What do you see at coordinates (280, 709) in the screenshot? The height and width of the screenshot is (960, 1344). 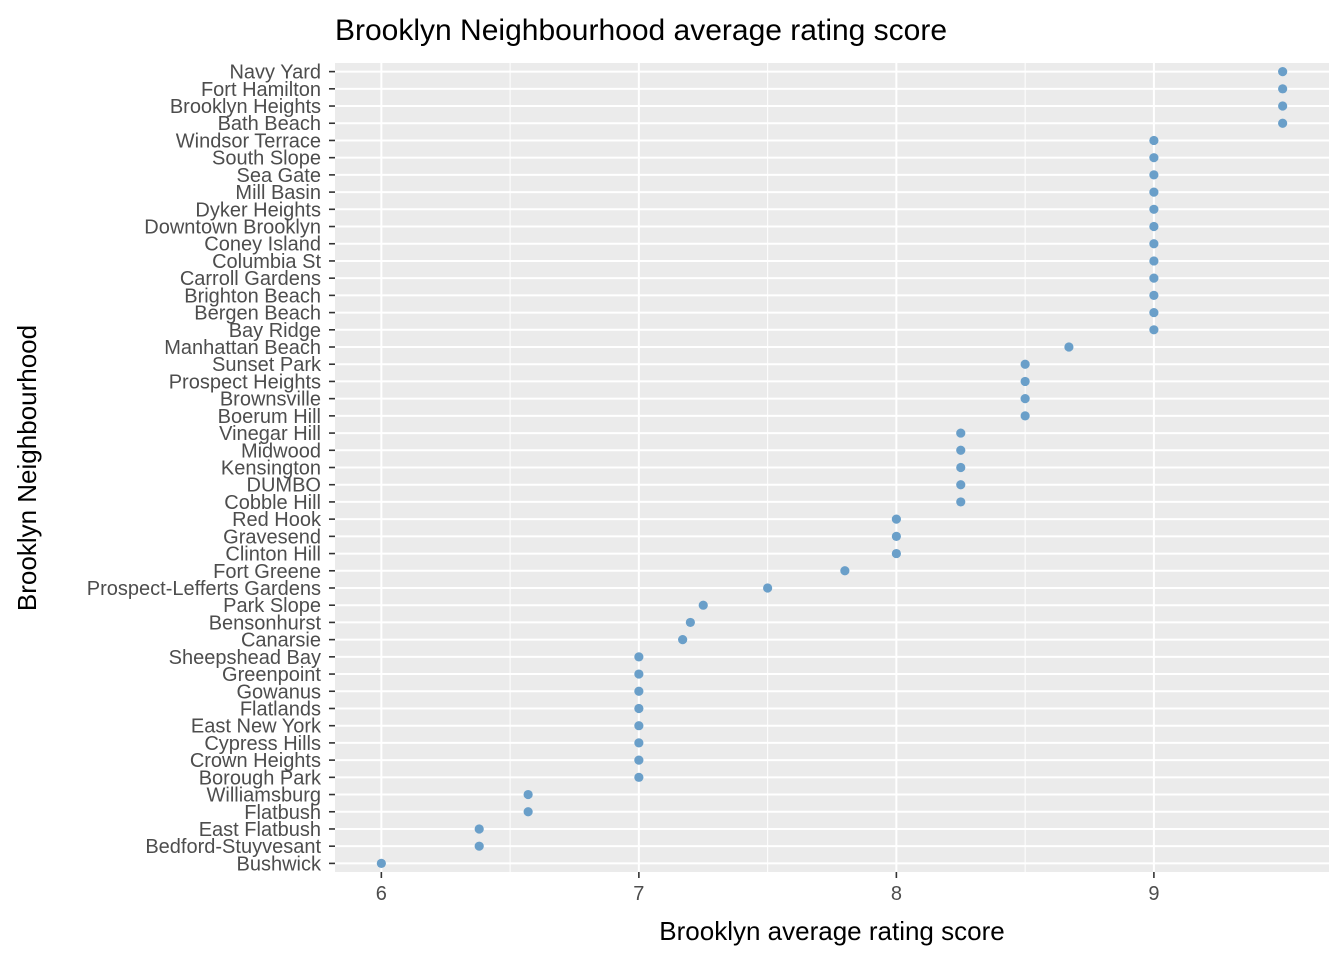 I see `y-tick-label: Flatlands` at bounding box center [280, 709].